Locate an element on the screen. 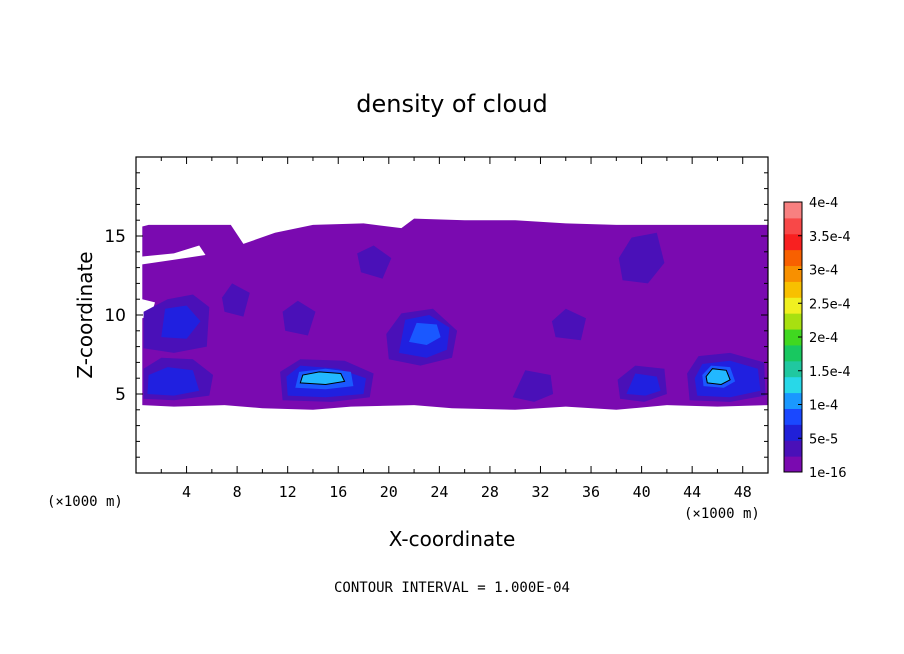 The image size is (904, 654). colorbar-label: 1.5e-4 is located at coordinates (830, 372).